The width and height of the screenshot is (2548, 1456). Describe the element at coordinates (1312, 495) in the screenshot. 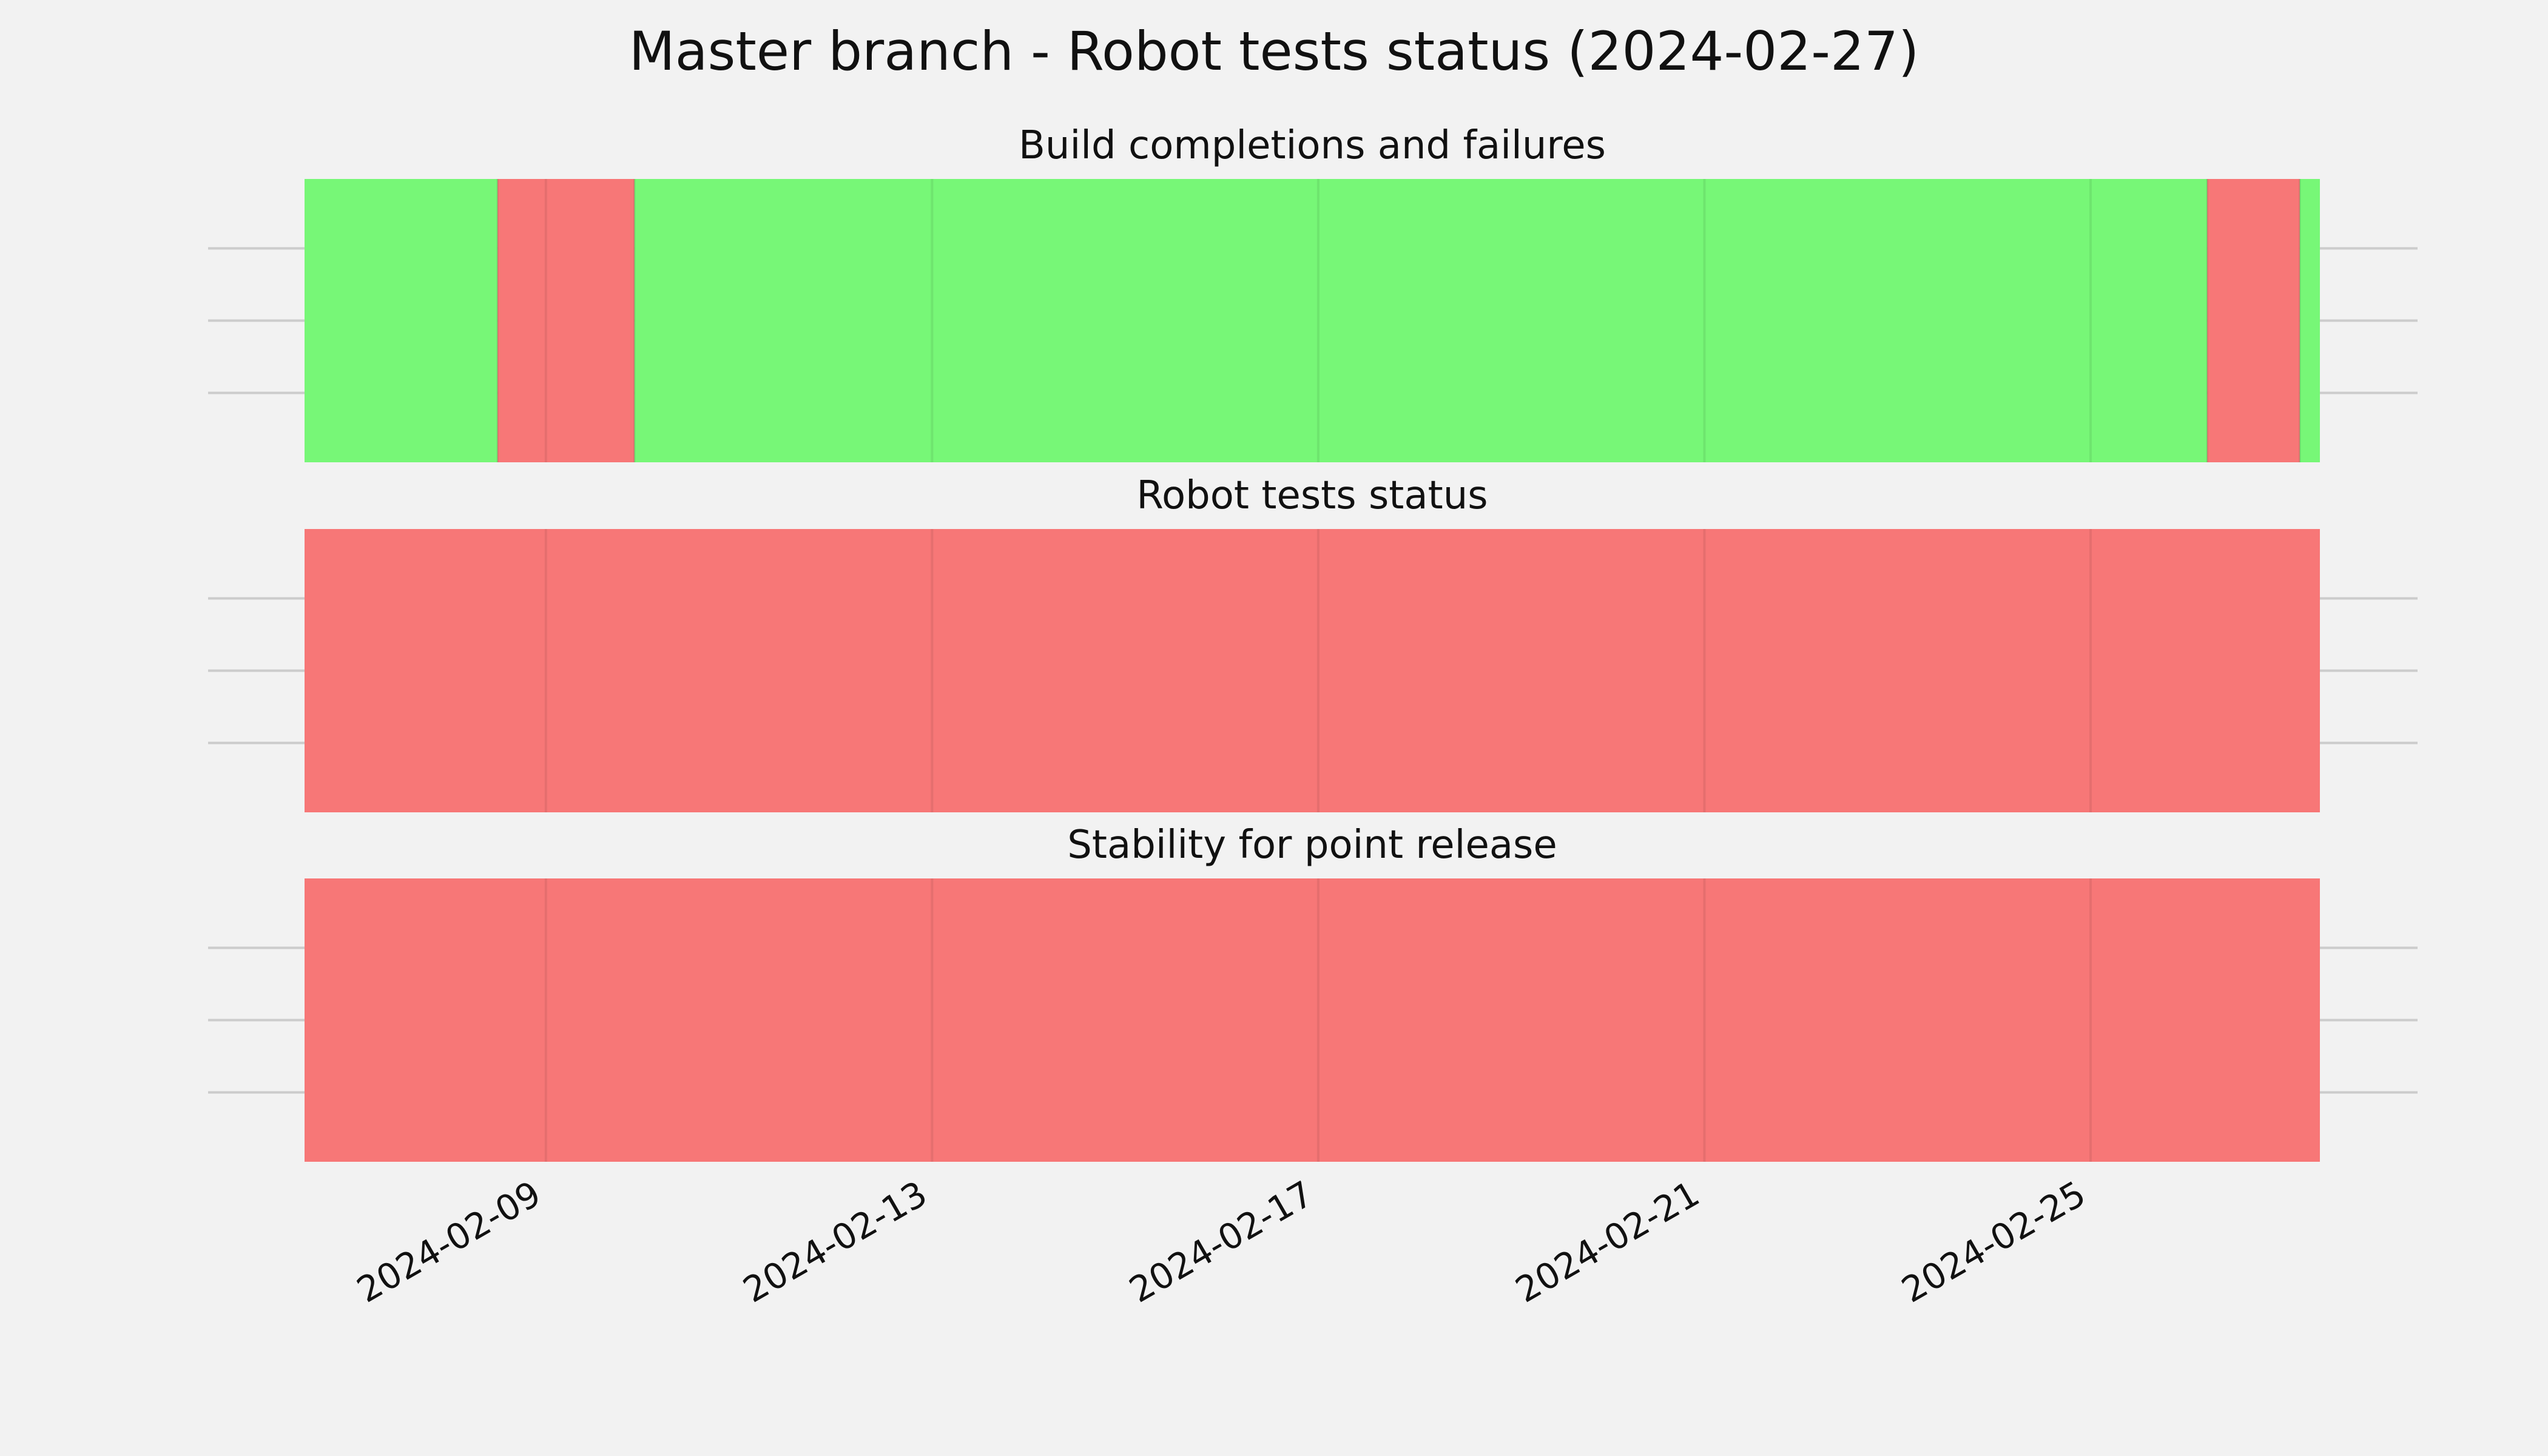

I see `panel-title: Robot tests status` at that location.